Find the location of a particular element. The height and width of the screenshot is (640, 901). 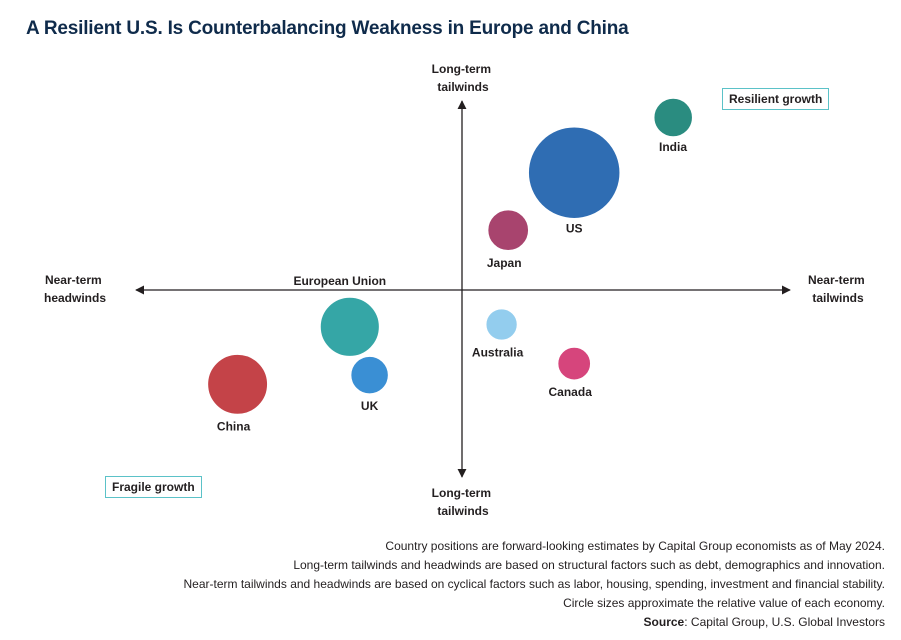

bubble-label-japan: Japan is located at coordinates (504, 263).